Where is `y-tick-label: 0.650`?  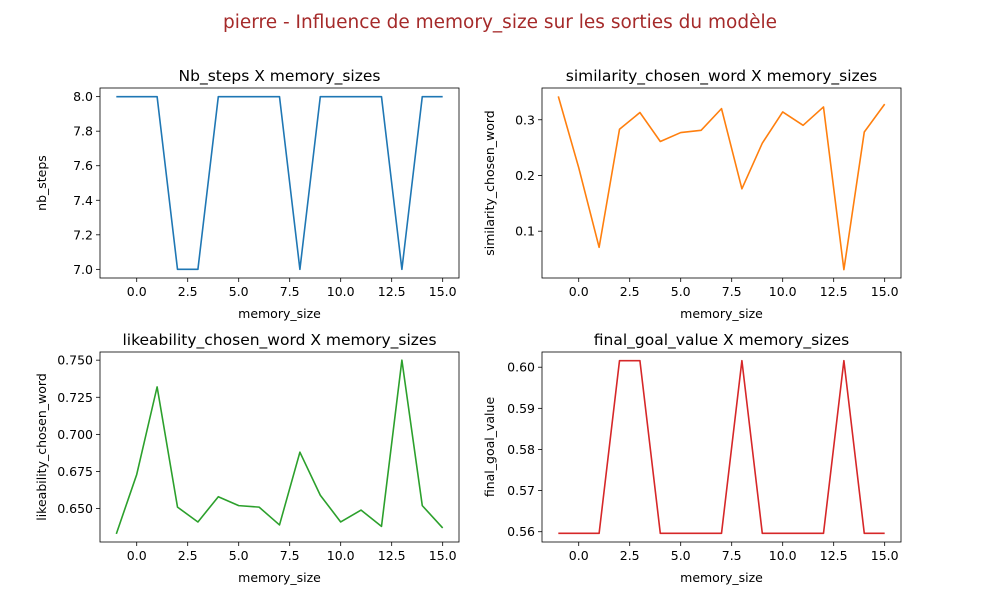
y-tick-label: 0.650 is located at coordinates (75, 508).